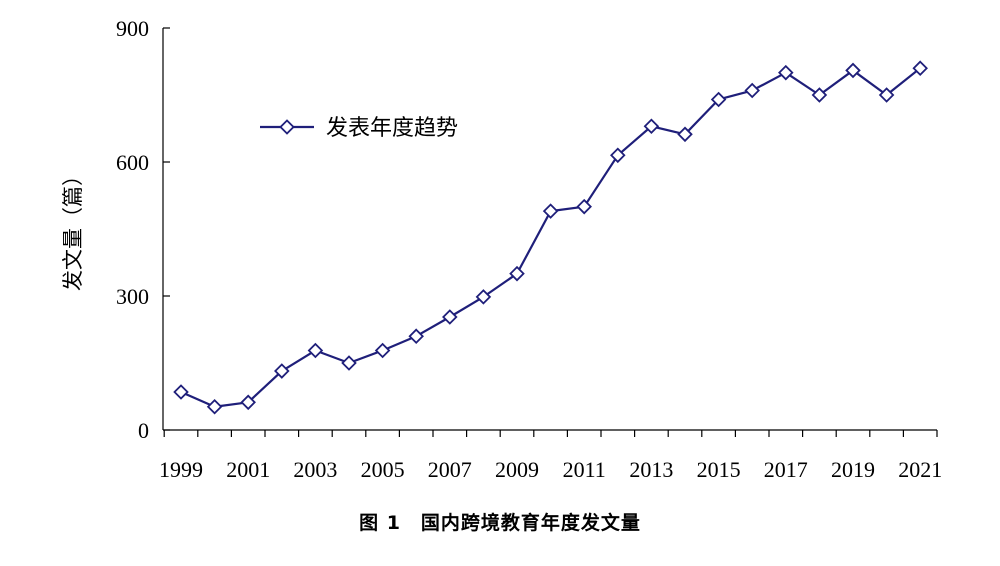  Describe the element at coordinates (132, 28) in the screenshot. I see `y-tick-label: 900` at that location.